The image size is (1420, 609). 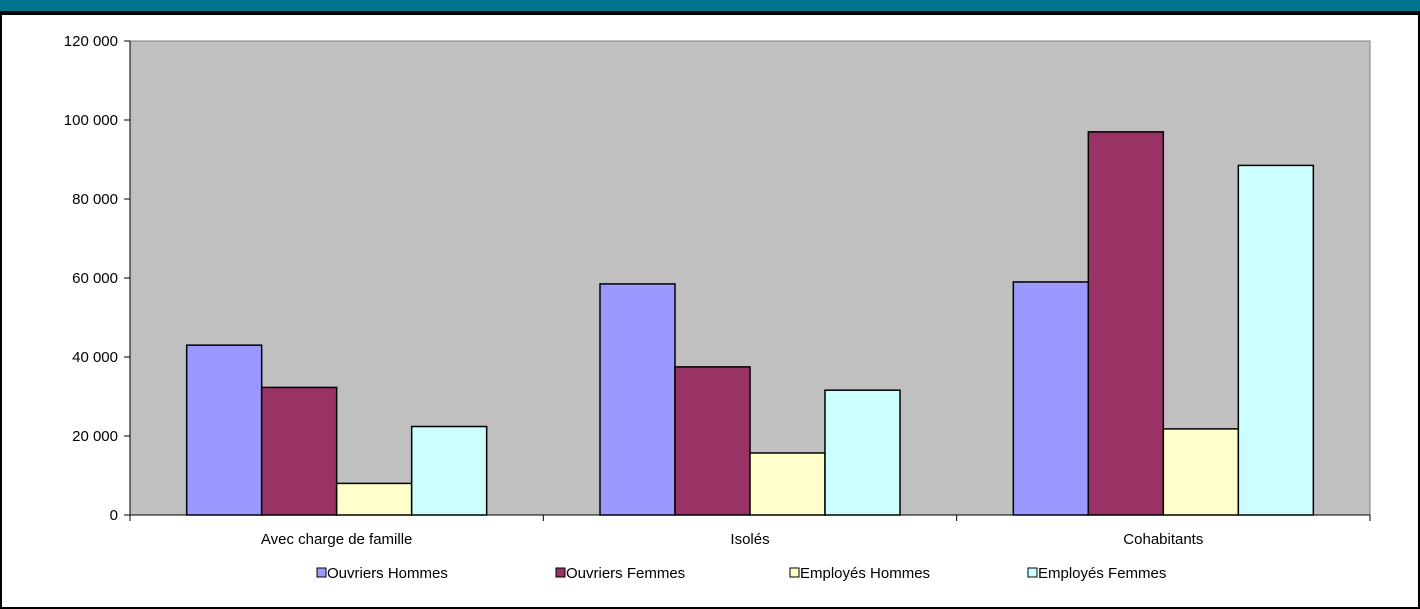 What do you see at coordinates (710, 6) in the screenshot?
I see `header-bar` at bounding box center [710, 6].